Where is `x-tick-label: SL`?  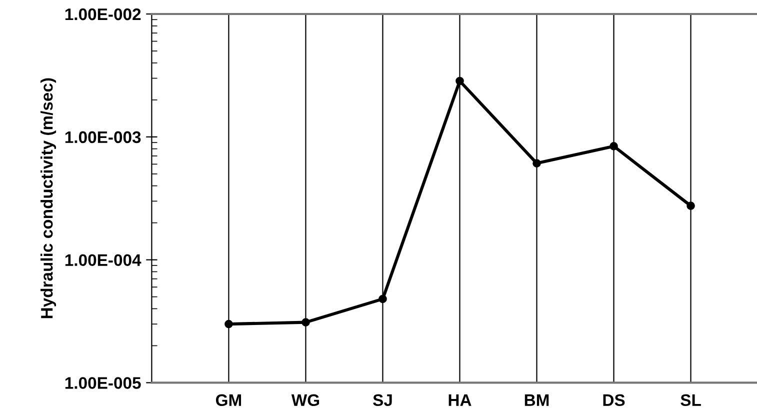
x-tick-label: SL is located at coordinates (690, 400).